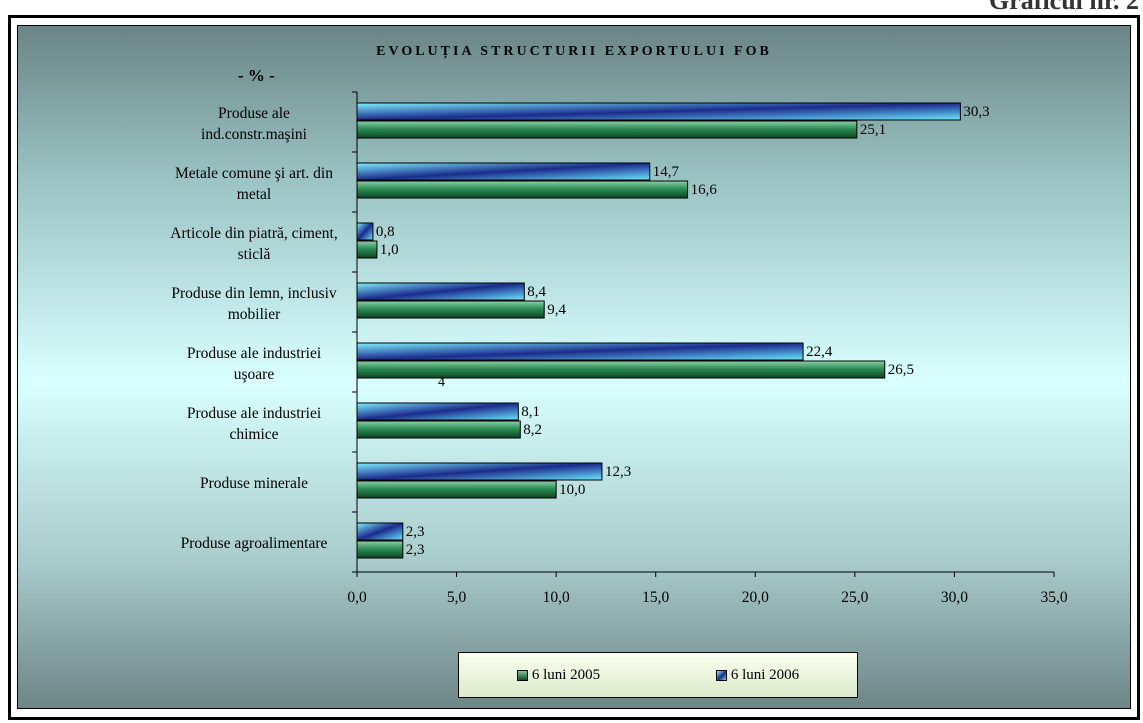 Image resolution: width=1143 pixels, height=723 pixels. I want to click on data-label-2005-1: 16,6, so click(704, 190).